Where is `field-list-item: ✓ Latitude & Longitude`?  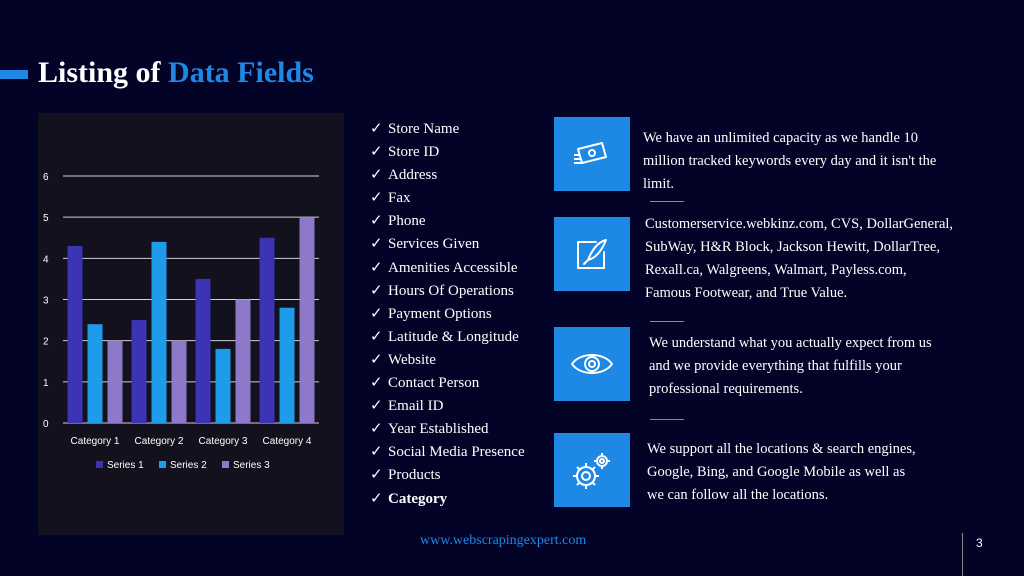 field-list-item: ✓ Latitude & Longitude is located at coordinates (447, 336).